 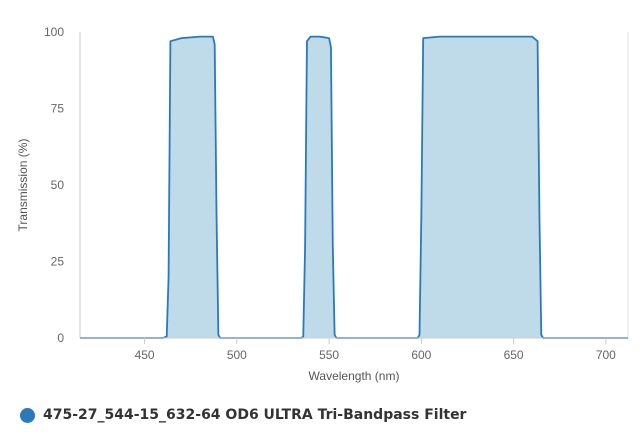 What do you see at coordinates (58, 262) in the screenshot?
I see `y-tick-label: 25` at bounding box center [58, 262].